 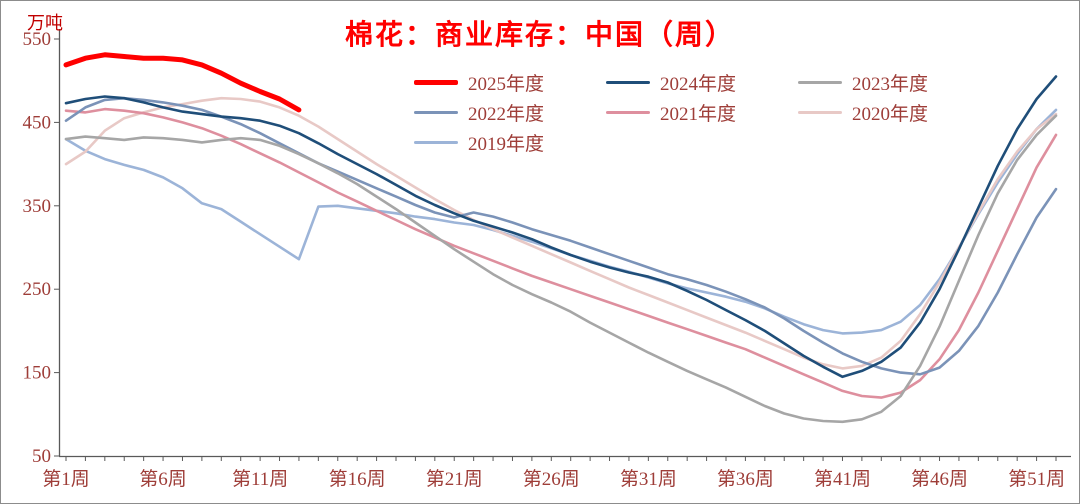 I want to click on legend-label: 2020年度, so click(x=890, y=114).